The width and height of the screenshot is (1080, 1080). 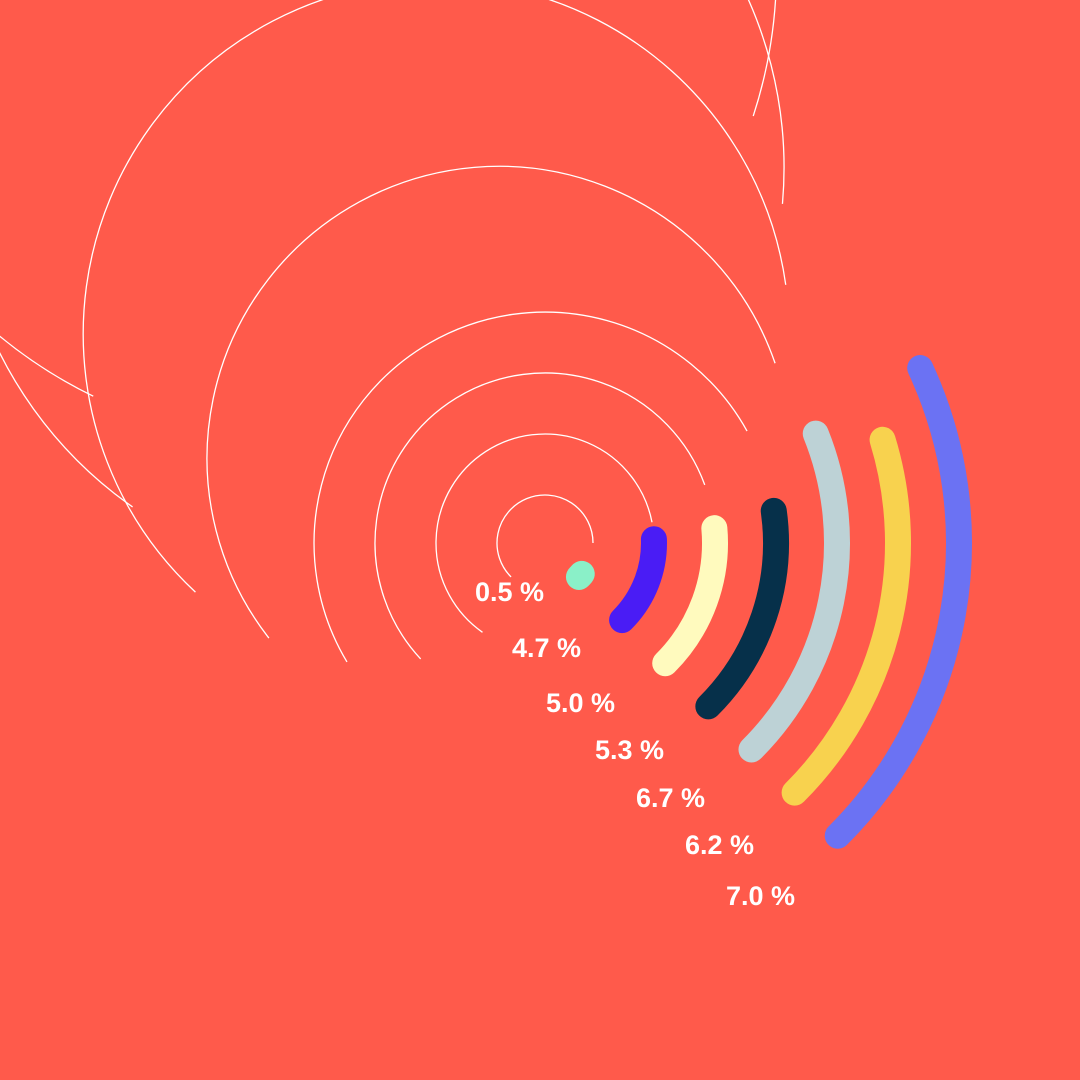 I want to click on value-label: 0.5 %, so click(x=509, y=592).